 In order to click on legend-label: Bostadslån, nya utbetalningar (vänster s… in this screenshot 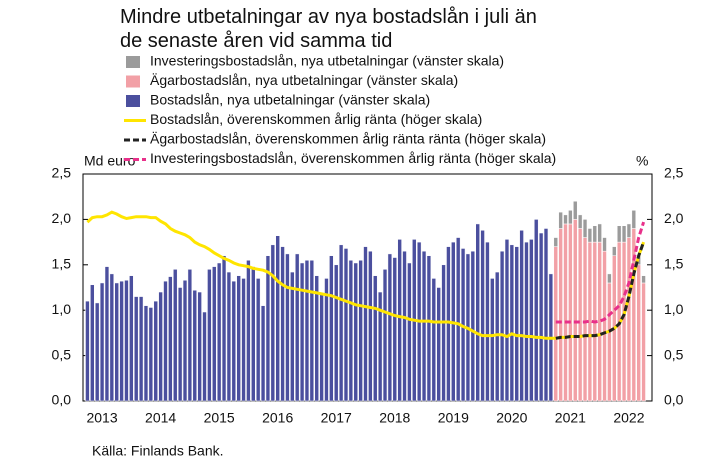, I will do `click(290, 100)`.